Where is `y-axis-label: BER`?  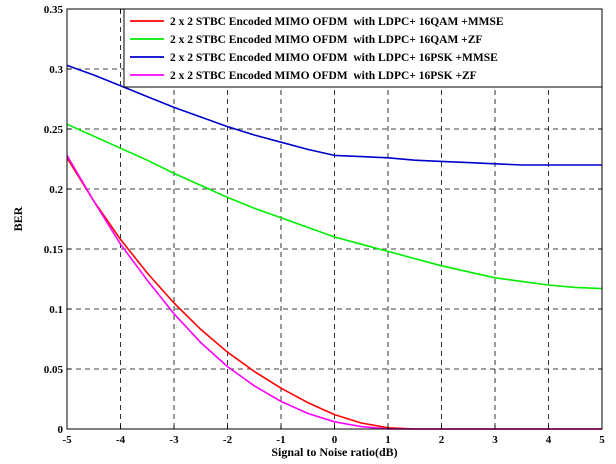 y-axis-label: BER is located at coordinates (18, 218).